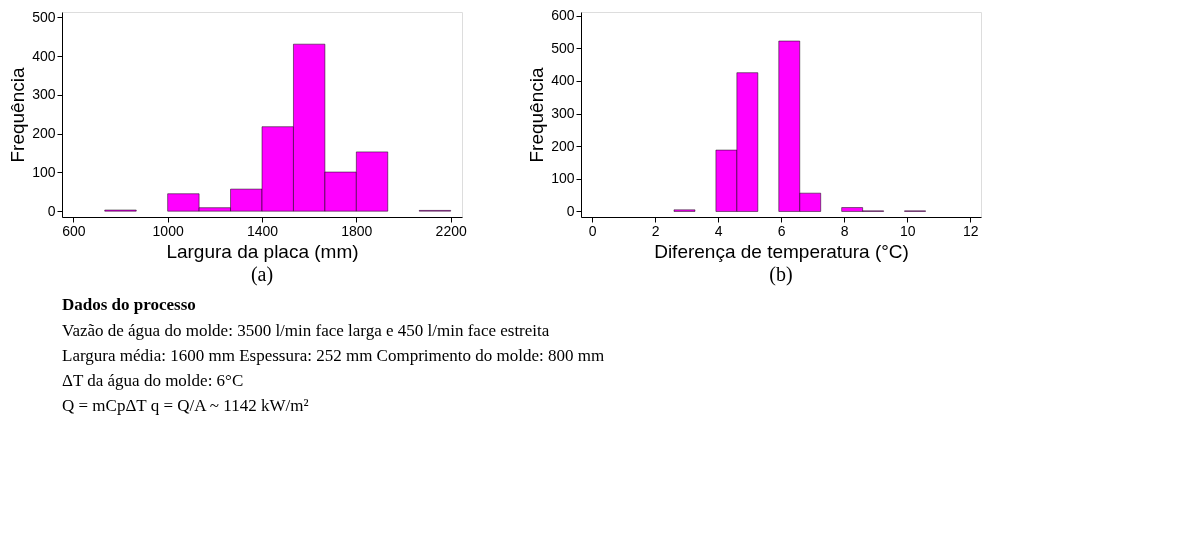 Image resolution: width=1180 pixels, height=558 pixels. What do you see at coordinates (655, 230) in the screenshot?
I see `x-tick-label: 2` at bounding box center [655, 230].